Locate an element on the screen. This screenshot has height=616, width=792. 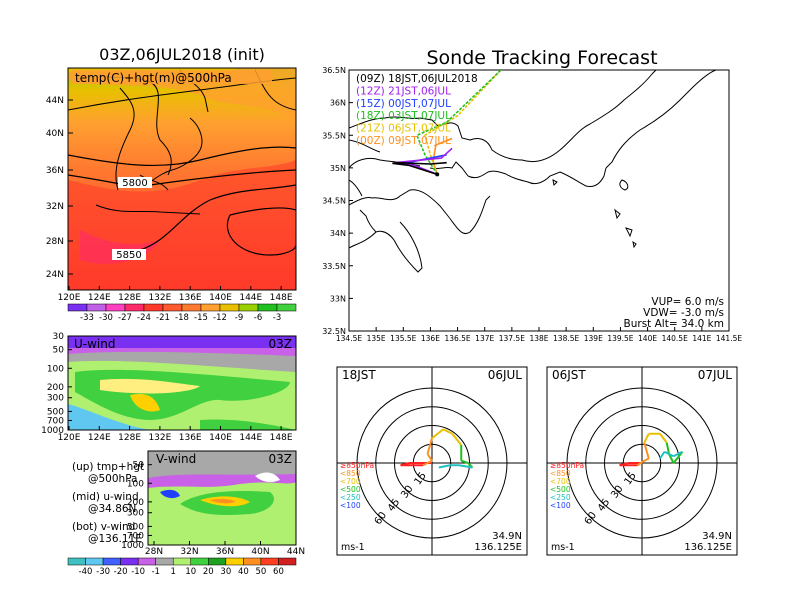
main-lon-tick-label: 132E is located at coordinates (159, 298).